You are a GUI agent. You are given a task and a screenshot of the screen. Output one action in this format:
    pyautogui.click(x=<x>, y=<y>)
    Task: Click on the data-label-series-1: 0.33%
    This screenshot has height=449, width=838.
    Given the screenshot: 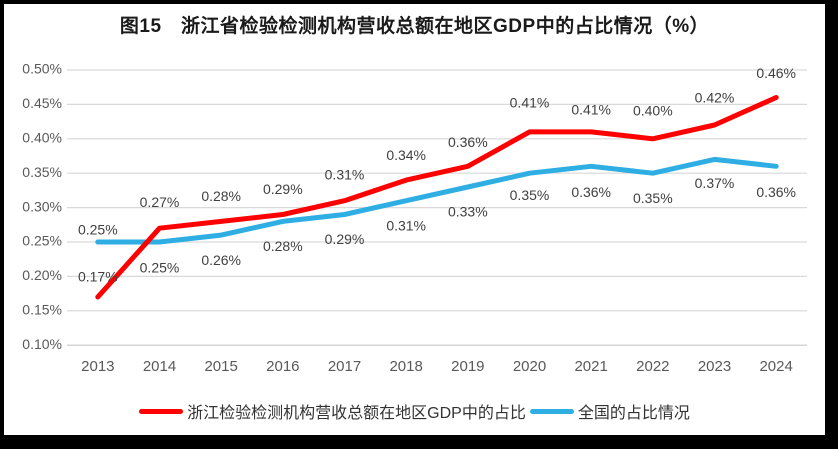 What is the action you would take?
    pyautogui.click(x=468, y=212)
    